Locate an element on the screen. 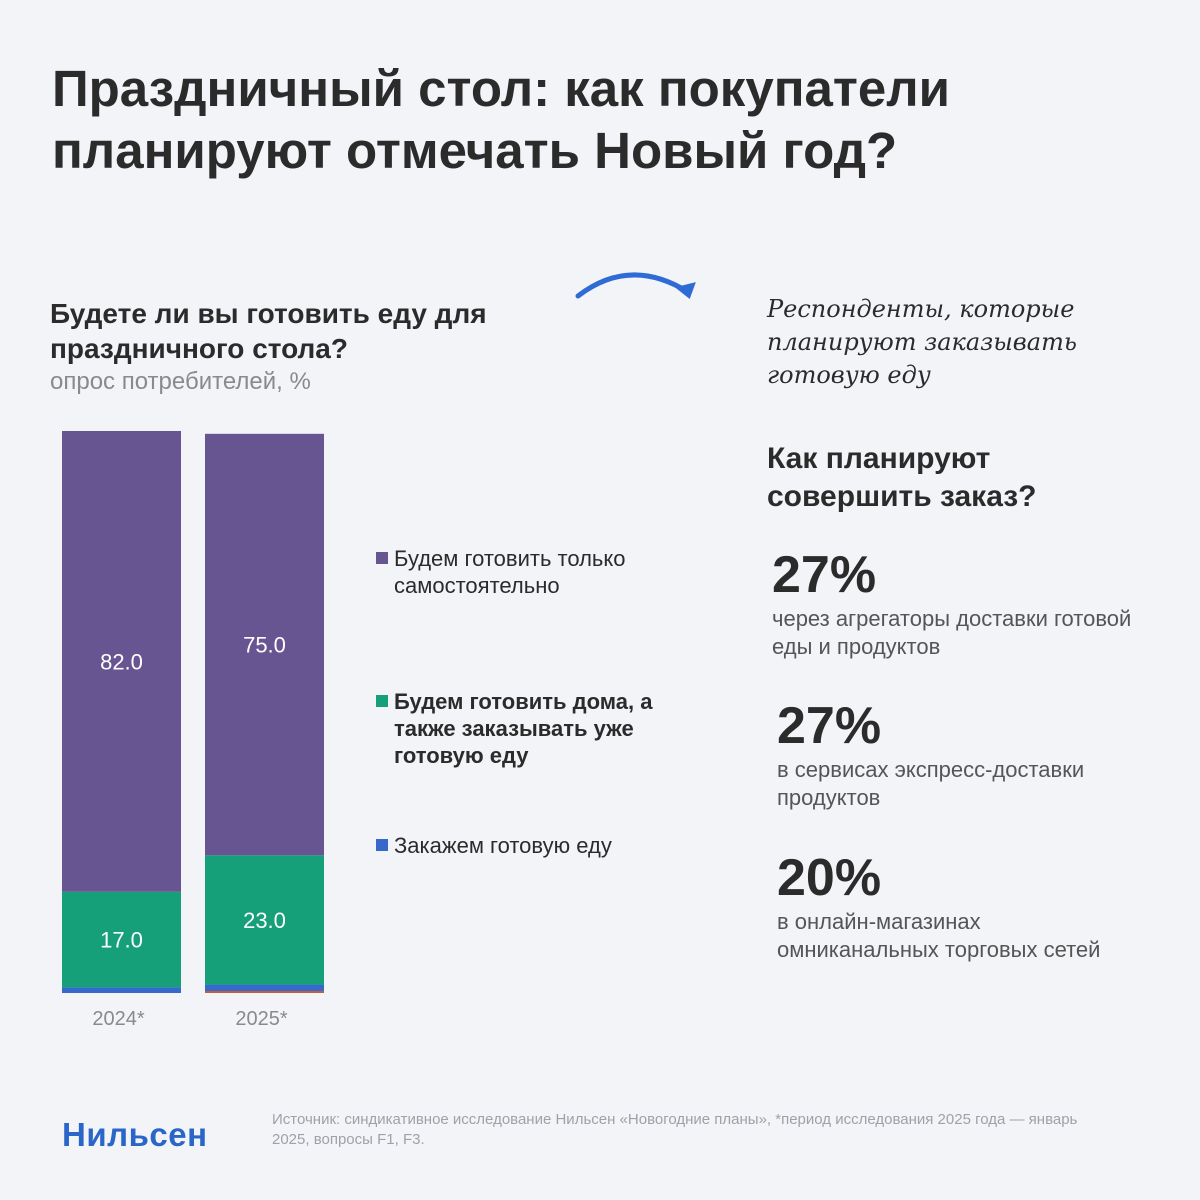 Image resolution: width=1200 pixels, height=1200 pixels. nielsen-logo: Нильсен is located at coordinates (135, 1134).